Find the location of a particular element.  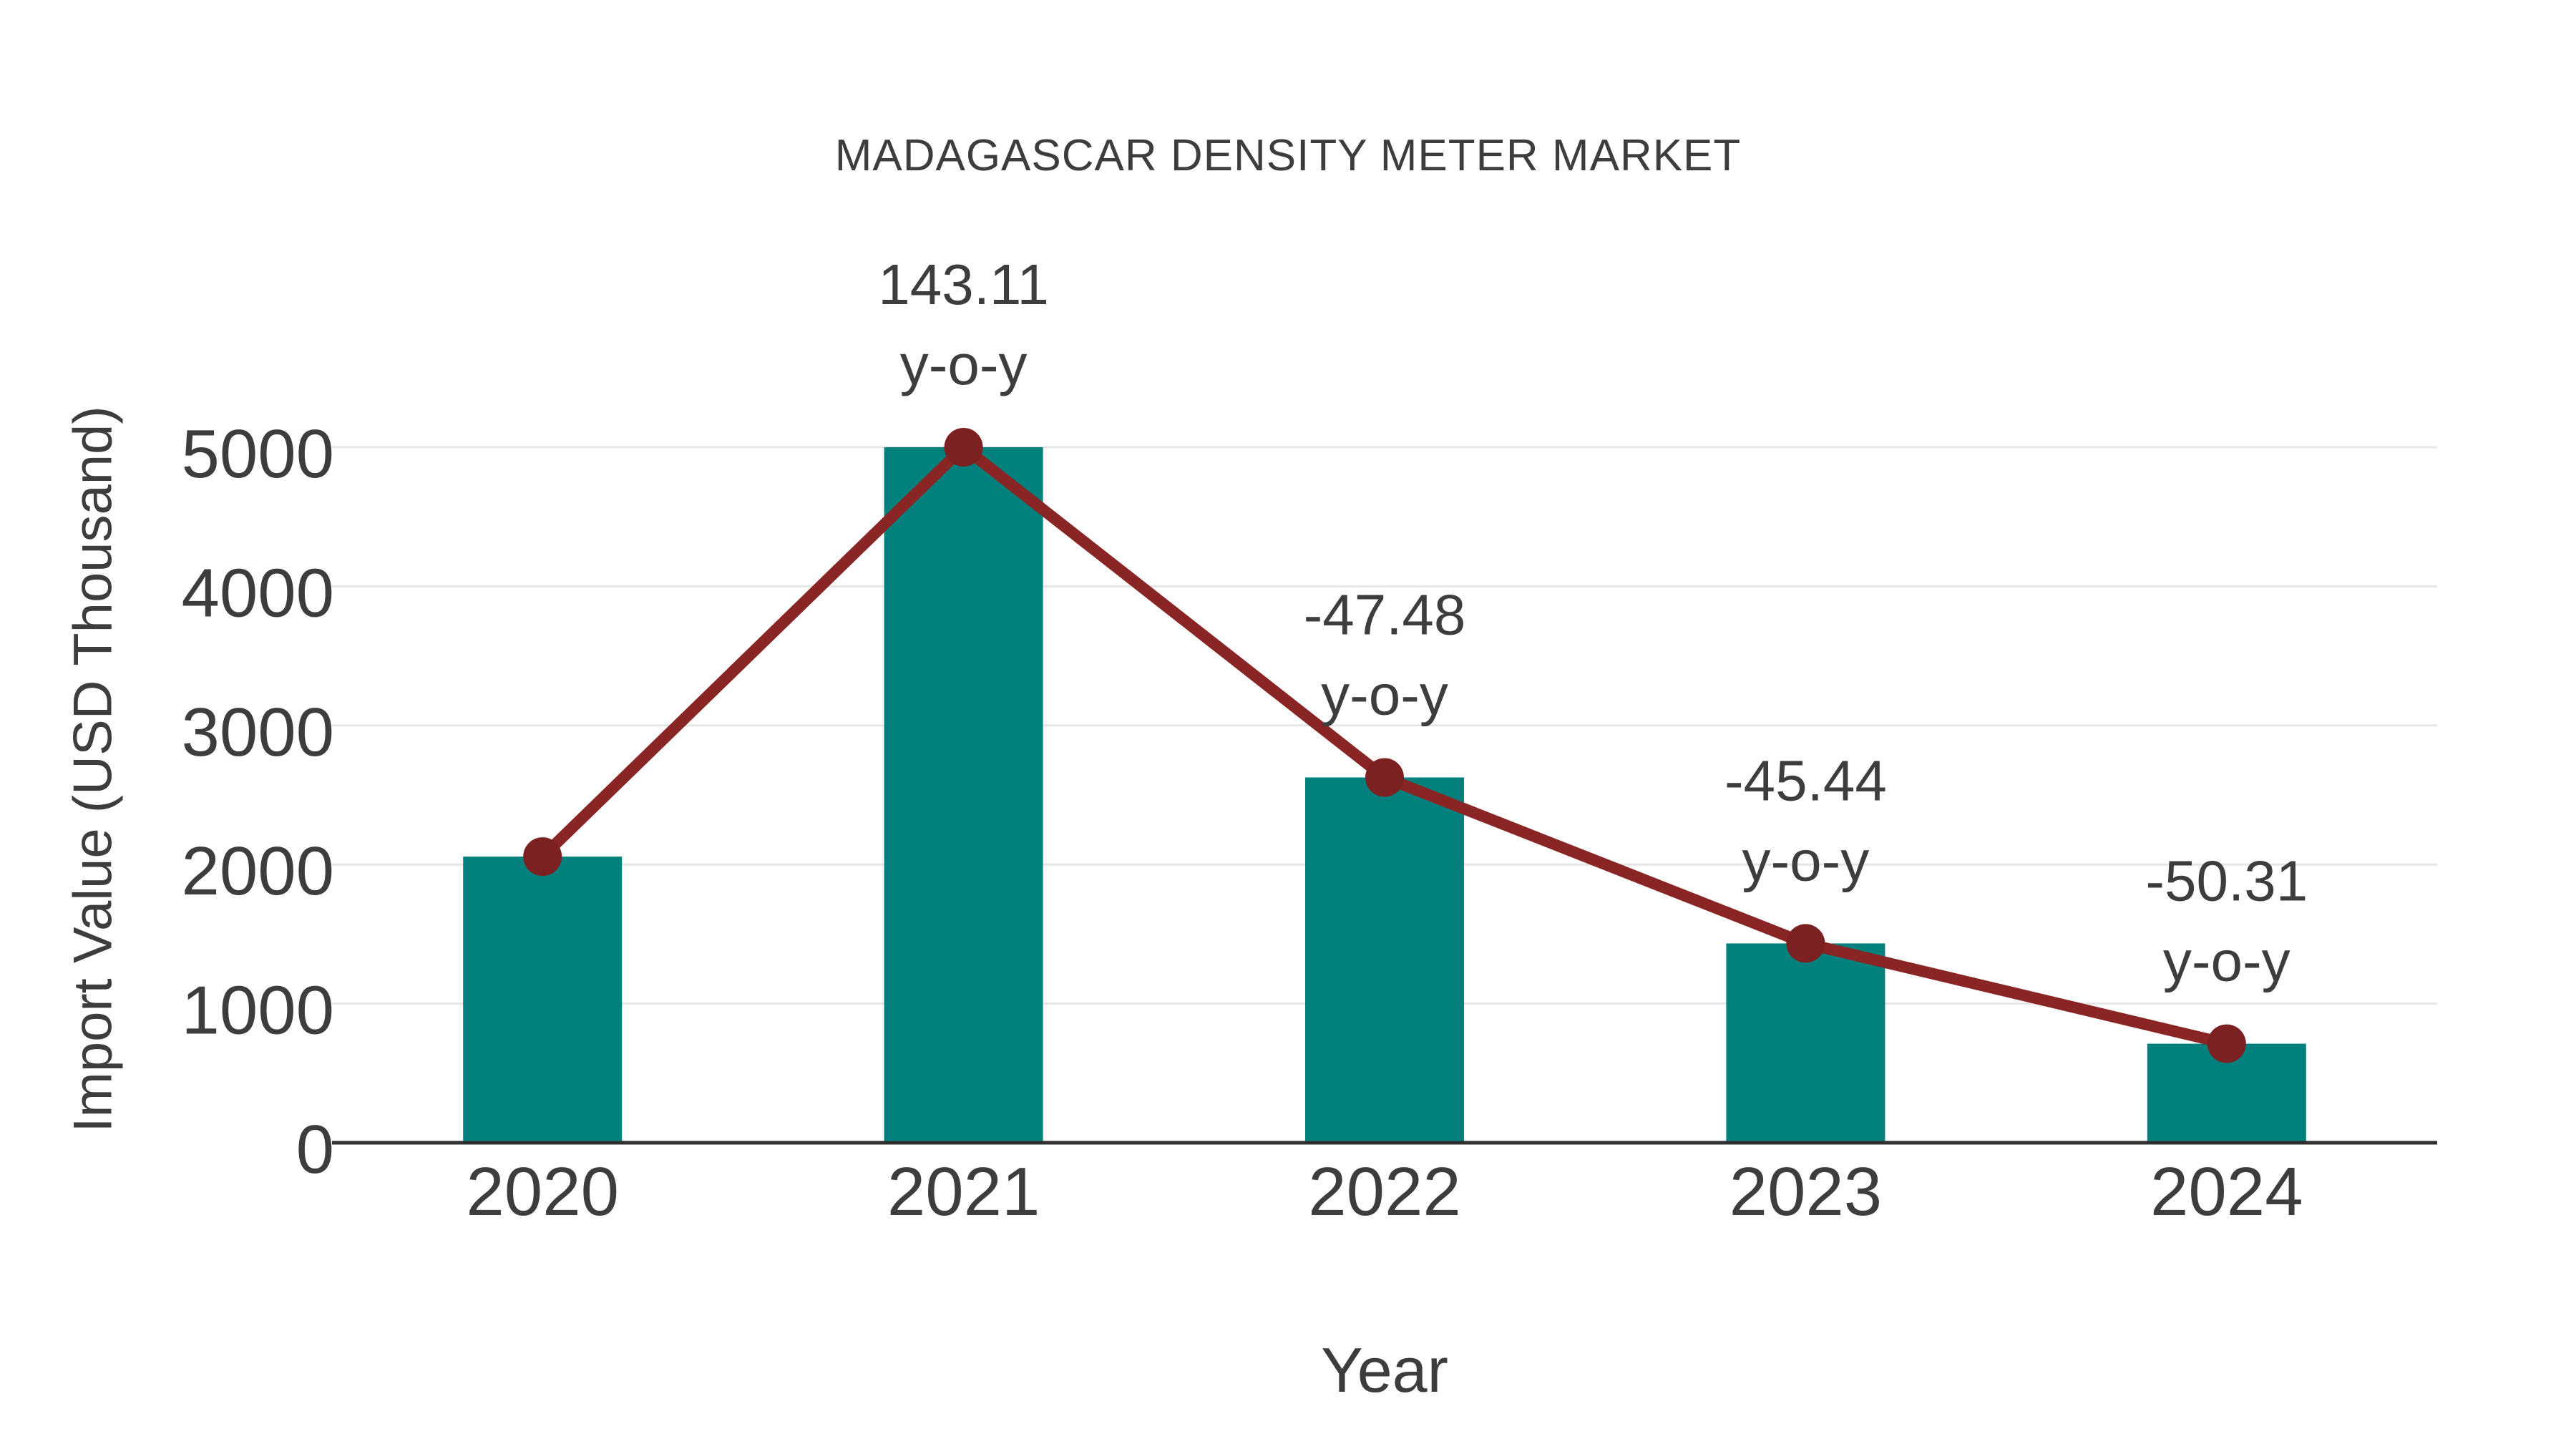

x-tick-label-2021: 2021 is located at coordinates (964, 1191).